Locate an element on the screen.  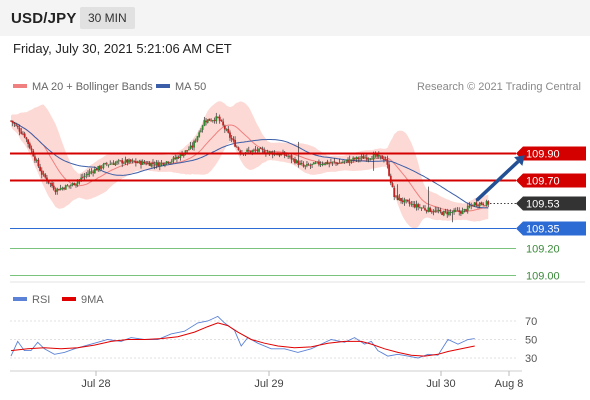
rsi-ma-legend-swatch is located at coordinates (69, 299).